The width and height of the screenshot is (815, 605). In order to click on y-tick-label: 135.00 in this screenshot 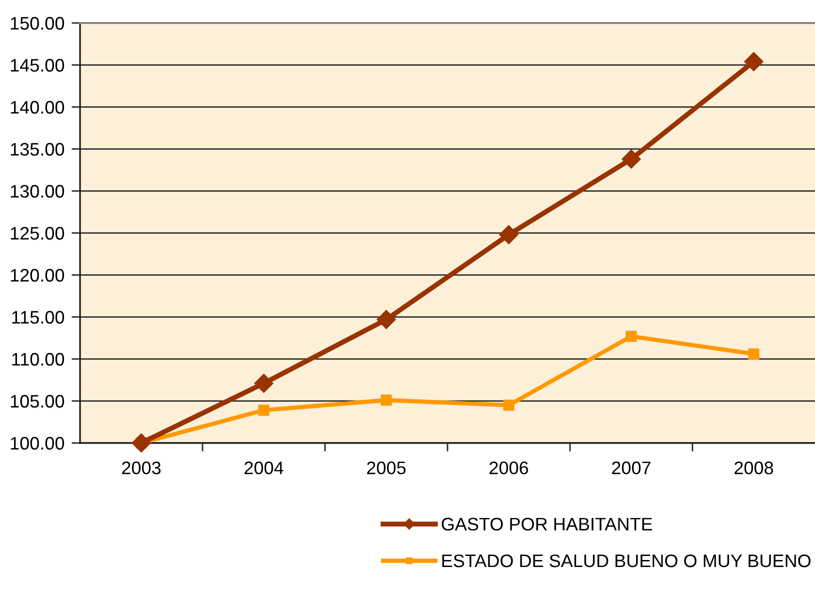, I will do `click(37, 149)`.